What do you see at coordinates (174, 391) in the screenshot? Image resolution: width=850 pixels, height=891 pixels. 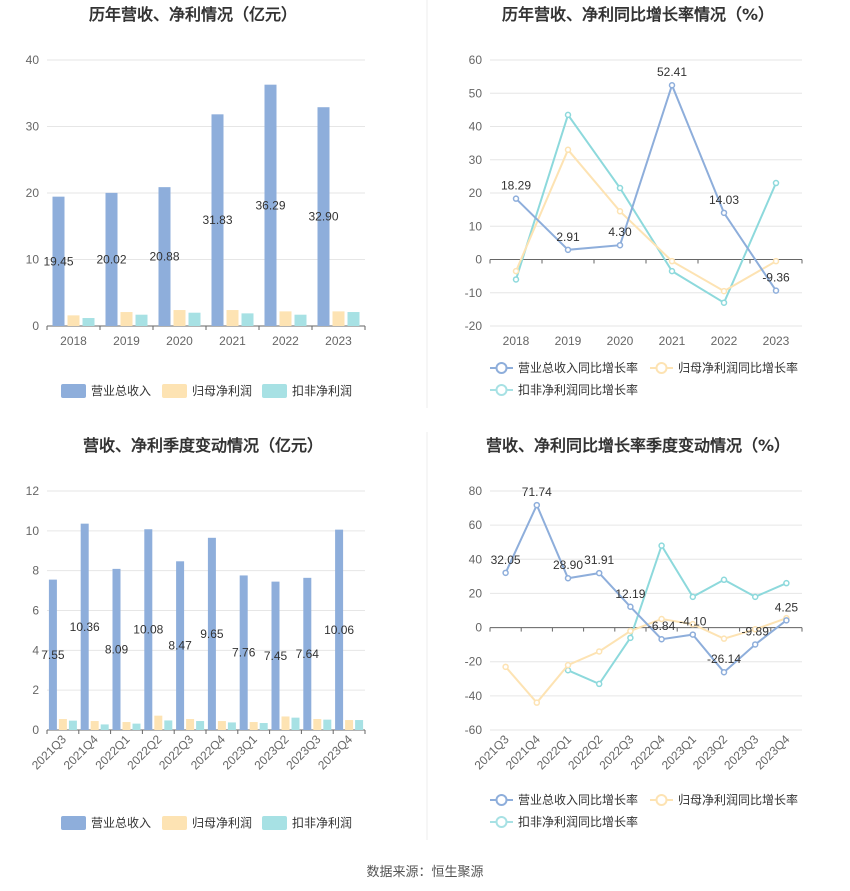 I see `legend-swatch-net-profit` at bounding box center [174, 391].